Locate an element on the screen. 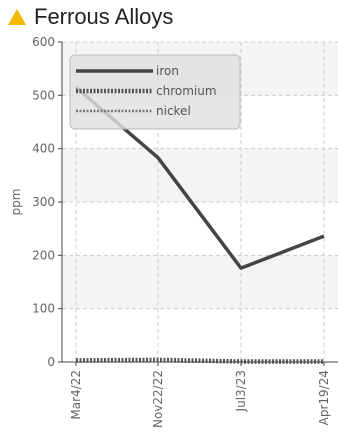 The width and height of the screenshot is (338, 441). y-tick-label: 400 is located at coordinates (43, 149).